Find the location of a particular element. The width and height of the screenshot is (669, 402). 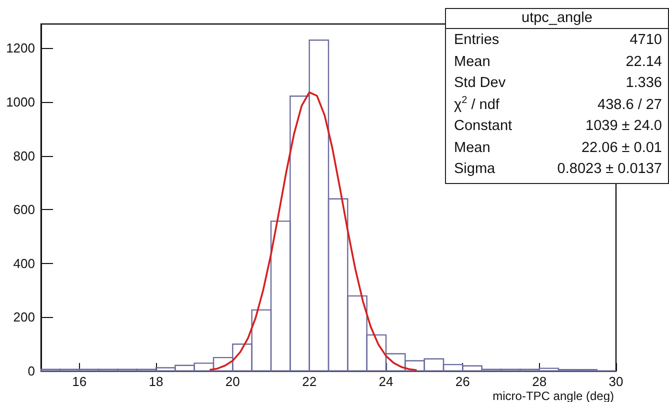

annotation: 0.8023 ± 0.0137 is located at coordinates (609, 169).